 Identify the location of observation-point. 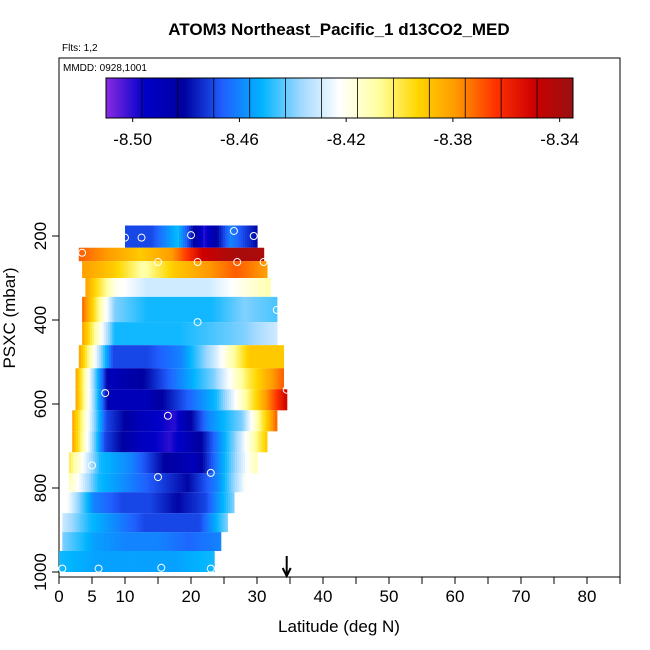
(210, 472).